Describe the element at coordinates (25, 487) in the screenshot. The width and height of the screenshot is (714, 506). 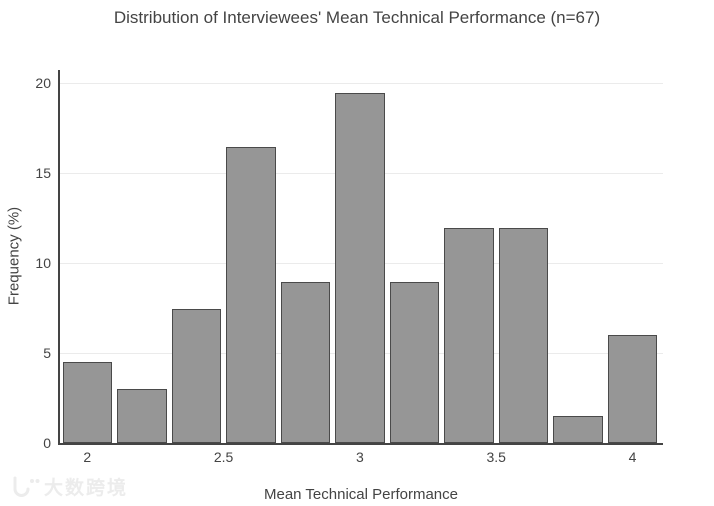
I see `watermark-logo-icon` at that location.